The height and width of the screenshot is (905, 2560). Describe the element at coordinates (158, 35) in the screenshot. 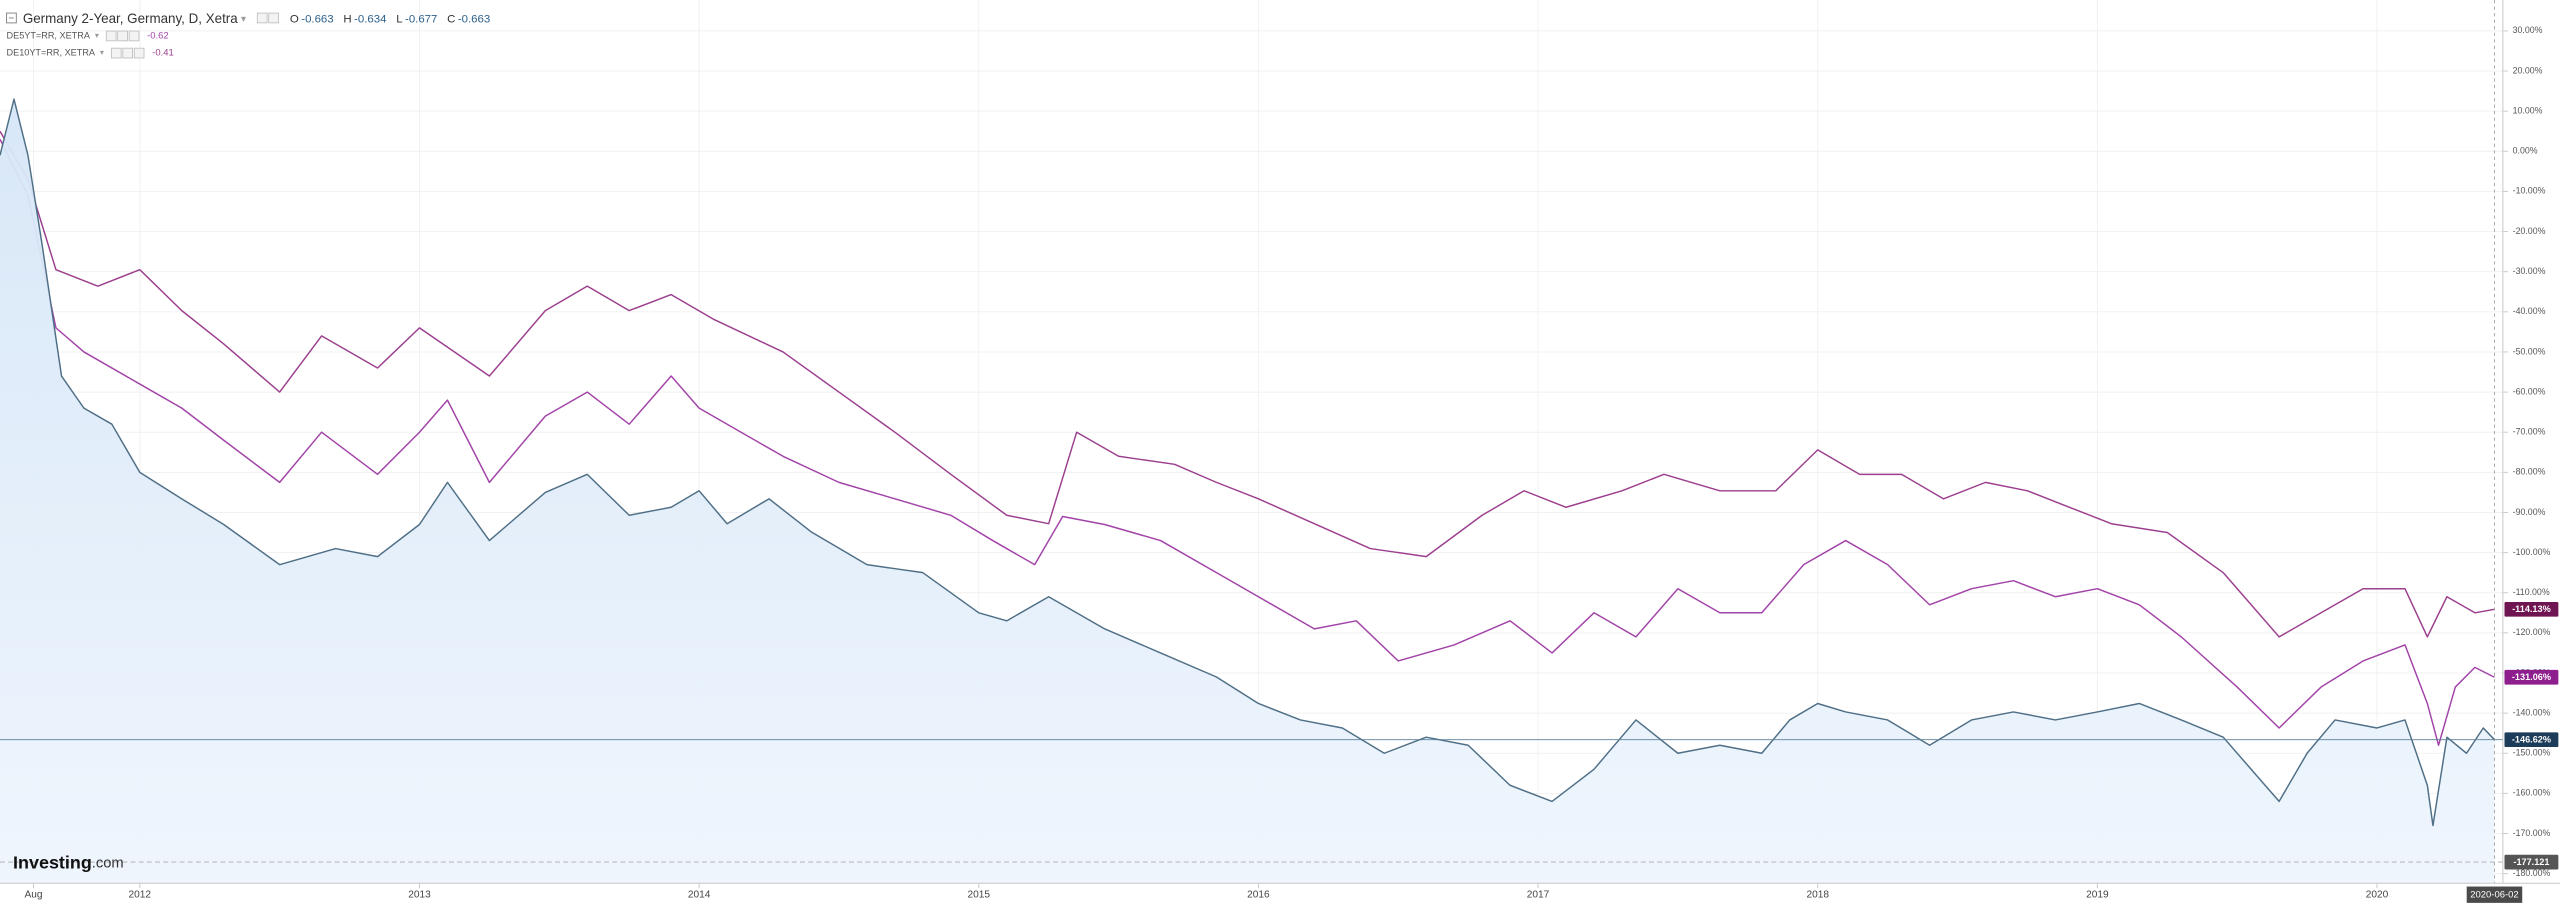

I see `legend-series-value: -0.62` at that location.